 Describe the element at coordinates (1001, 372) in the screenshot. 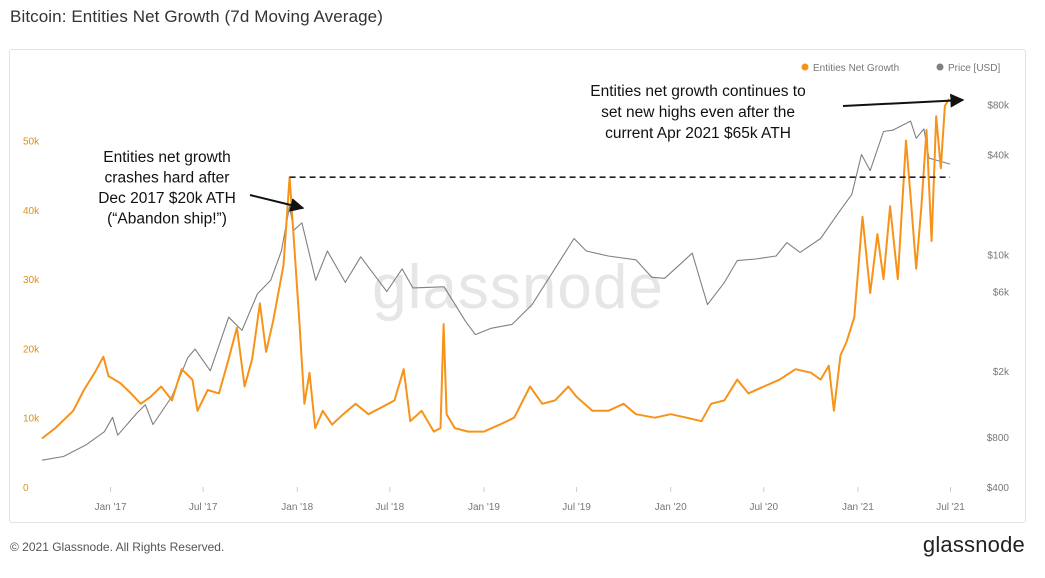

I see `y-right-tick-label: $2k` at that location.